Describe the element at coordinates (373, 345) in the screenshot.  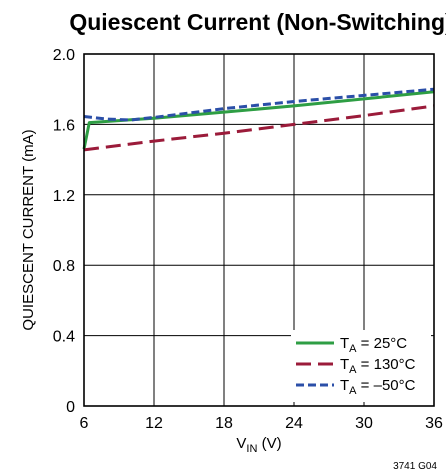
I see `legend-label-0: TA = 25°C` at that location.